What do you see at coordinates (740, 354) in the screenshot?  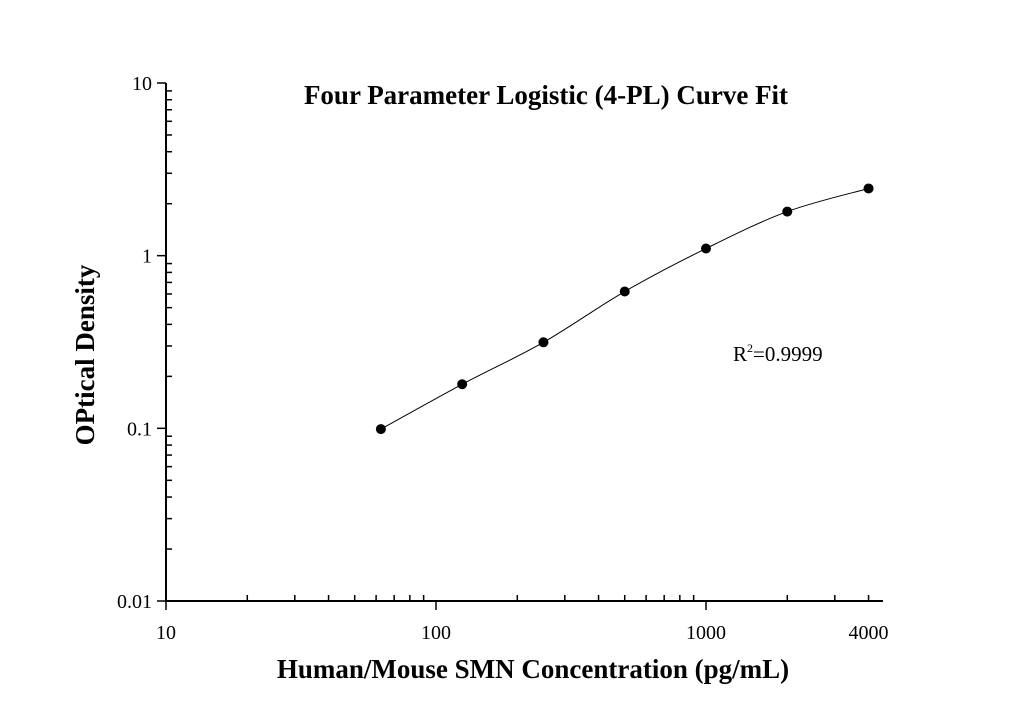 I see `r-squared-prefix: R` at bounding box center [740, 354].